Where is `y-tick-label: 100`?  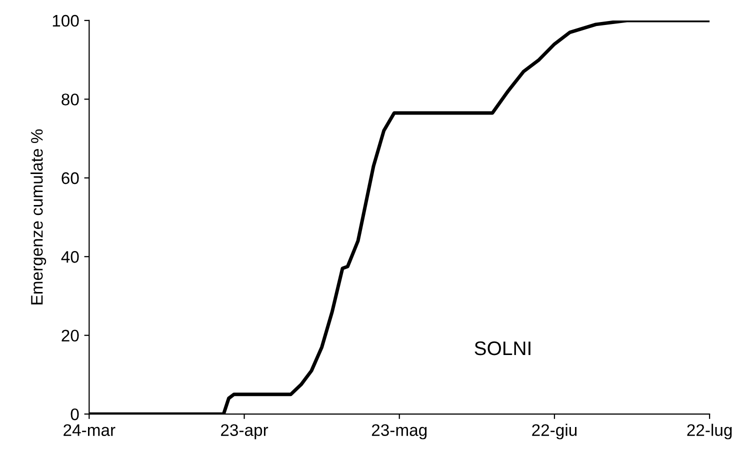 y-tick-label: 100 is located at coordinates (65, 20).